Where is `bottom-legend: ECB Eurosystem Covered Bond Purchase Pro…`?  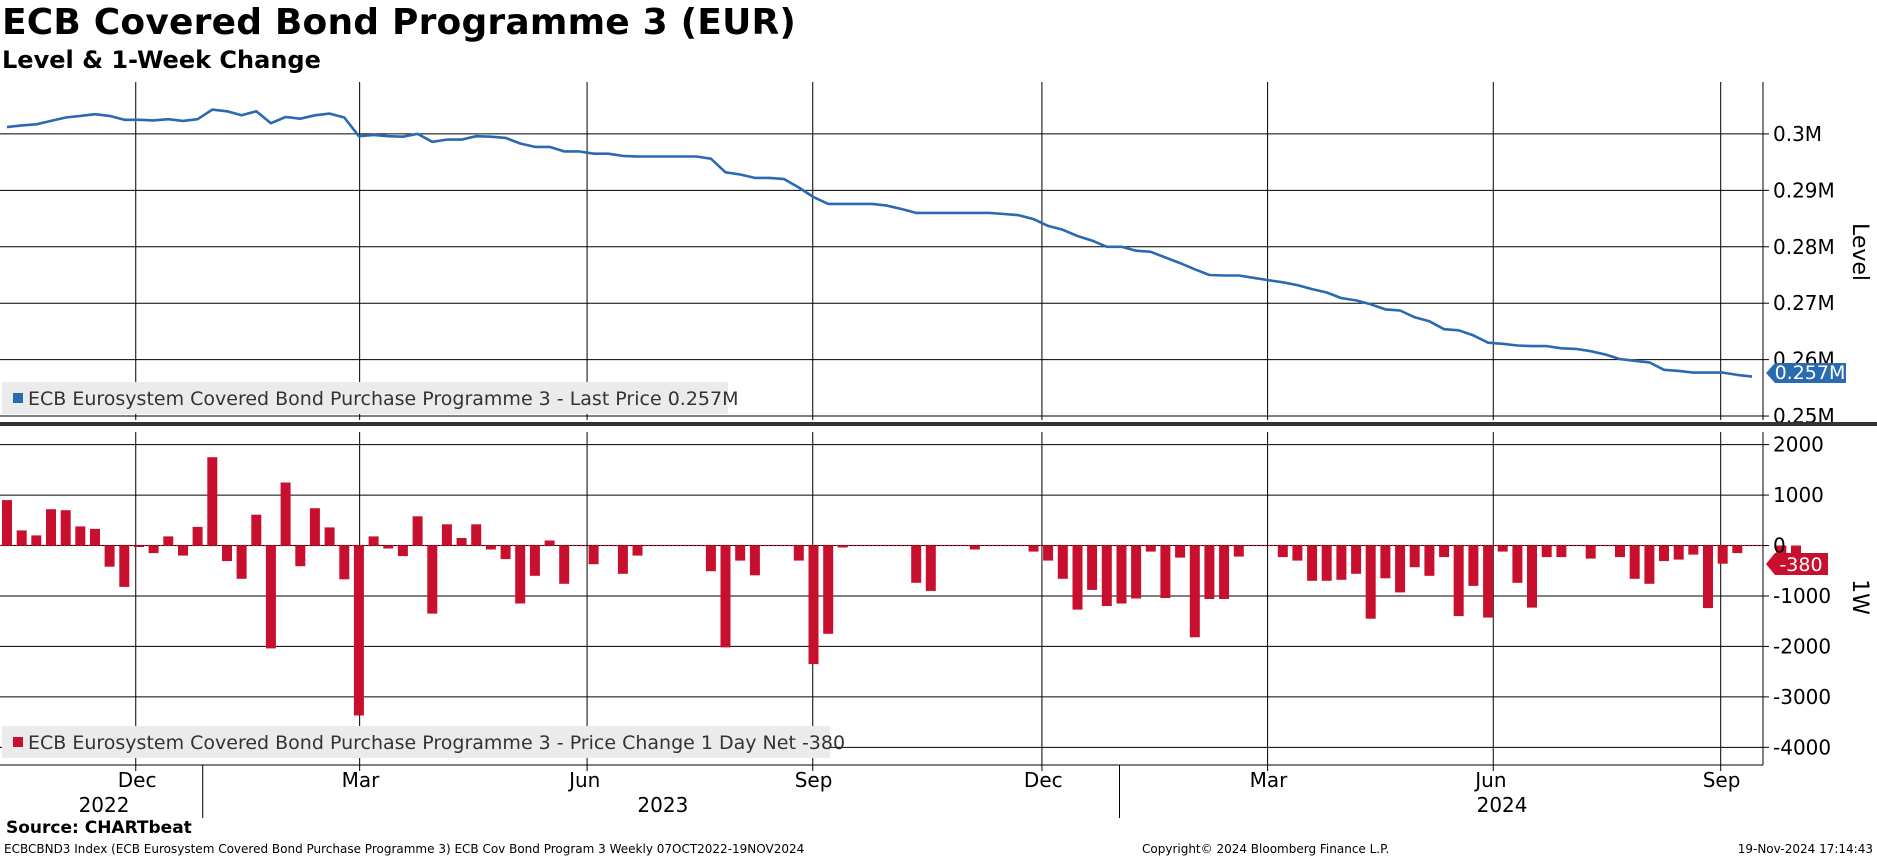 bottom-legend: ECB Eurosystem Covered Bond Purchase Pro… is located at coordinates (423, 742).